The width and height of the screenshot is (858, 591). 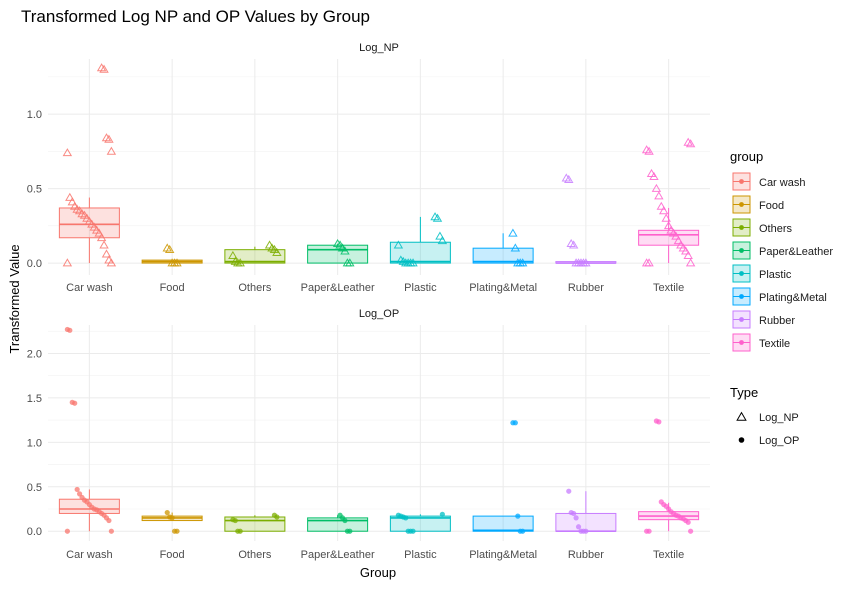 I want to click on legend-item-label: Food, so click(x=771, y=206).